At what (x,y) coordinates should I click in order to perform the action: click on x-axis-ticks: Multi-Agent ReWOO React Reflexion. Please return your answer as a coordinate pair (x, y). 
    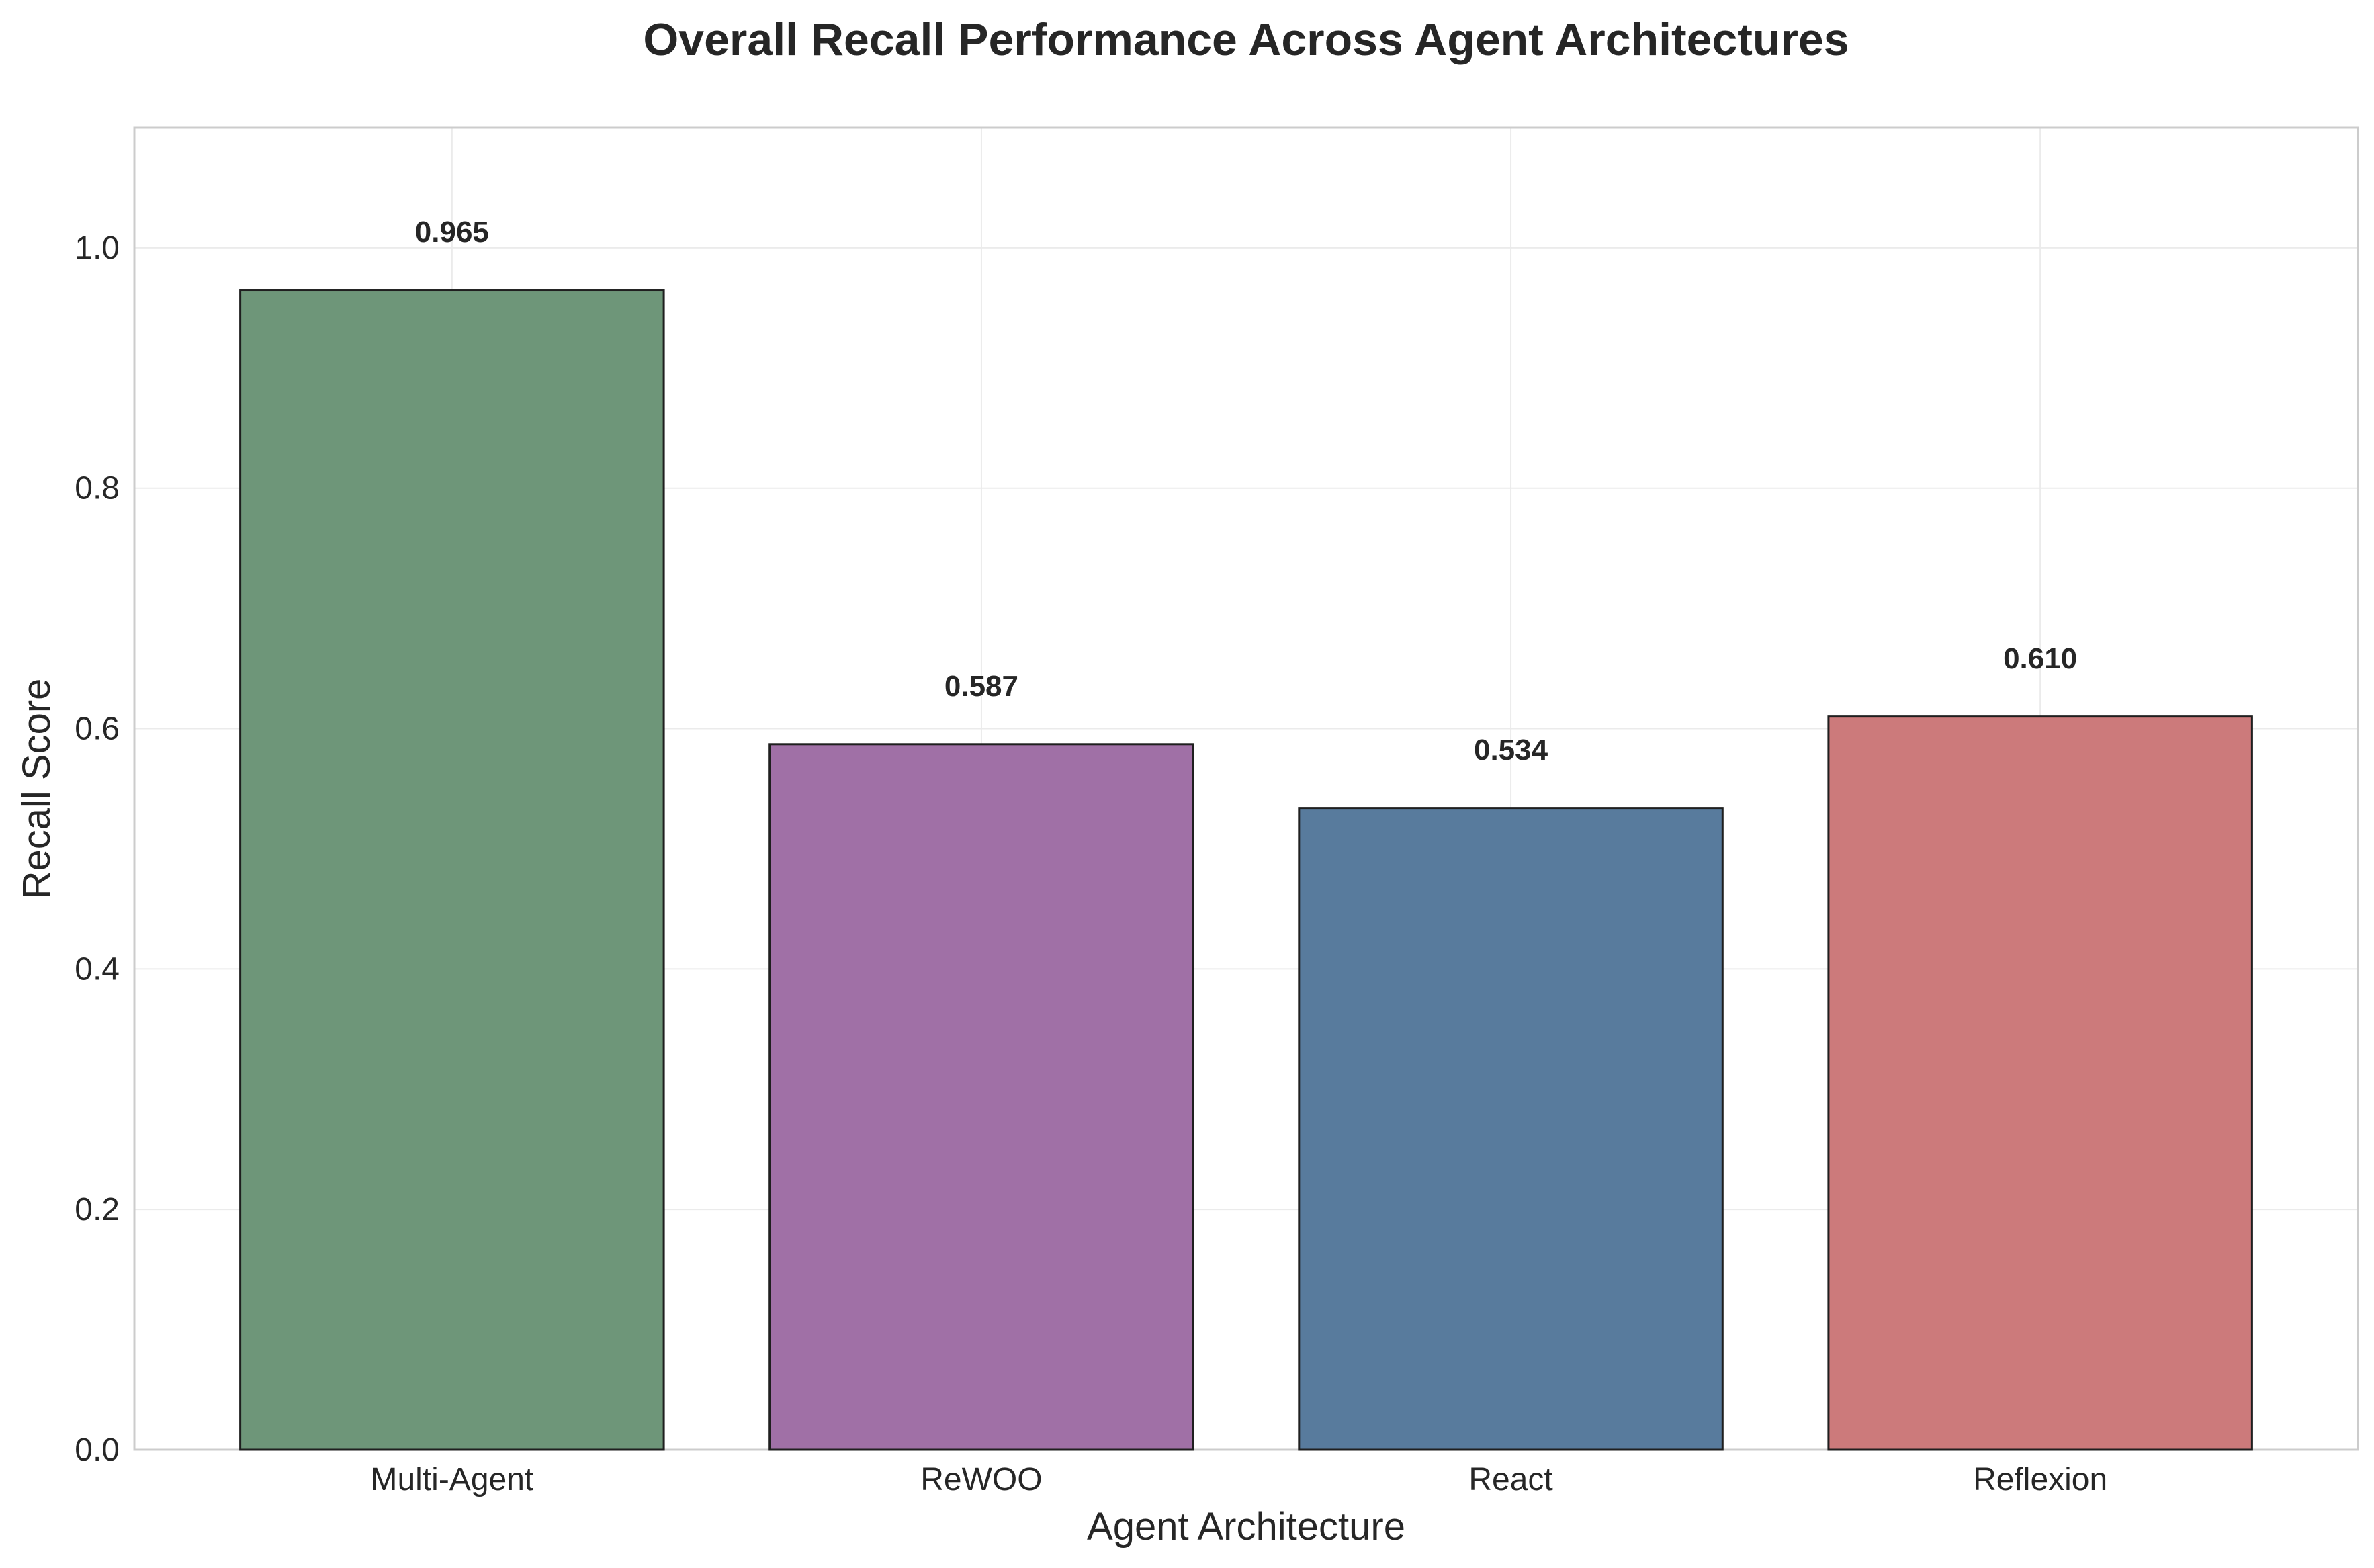
    Looking at the image, I should click on (1238, 1479).